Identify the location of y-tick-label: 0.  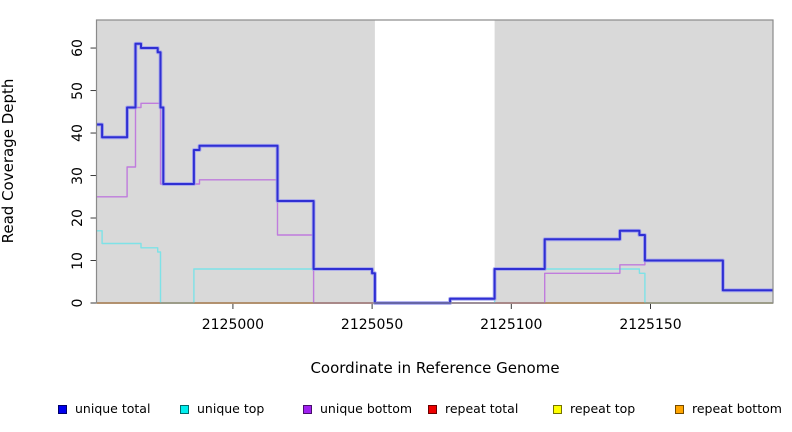
(78, 303).